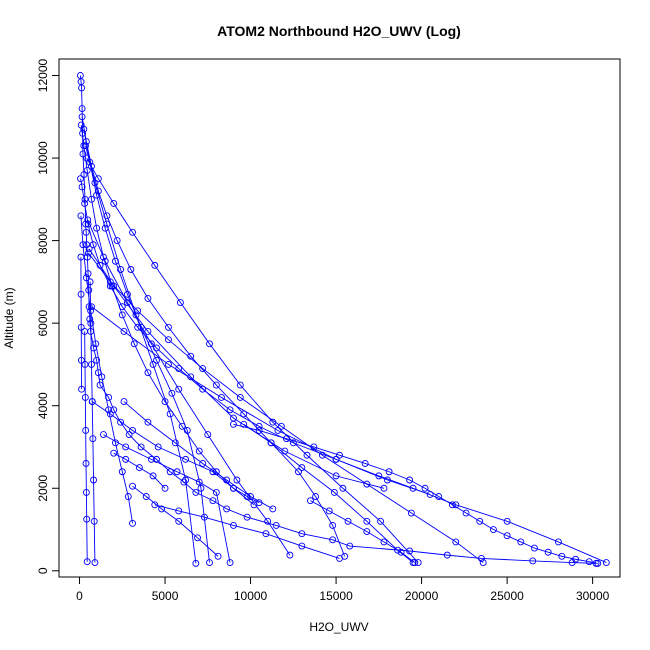  What do you see at coordinates (43, 488) in the screenshot?
I see `y-tick-label: 2000` at bounding box center [43, 488].